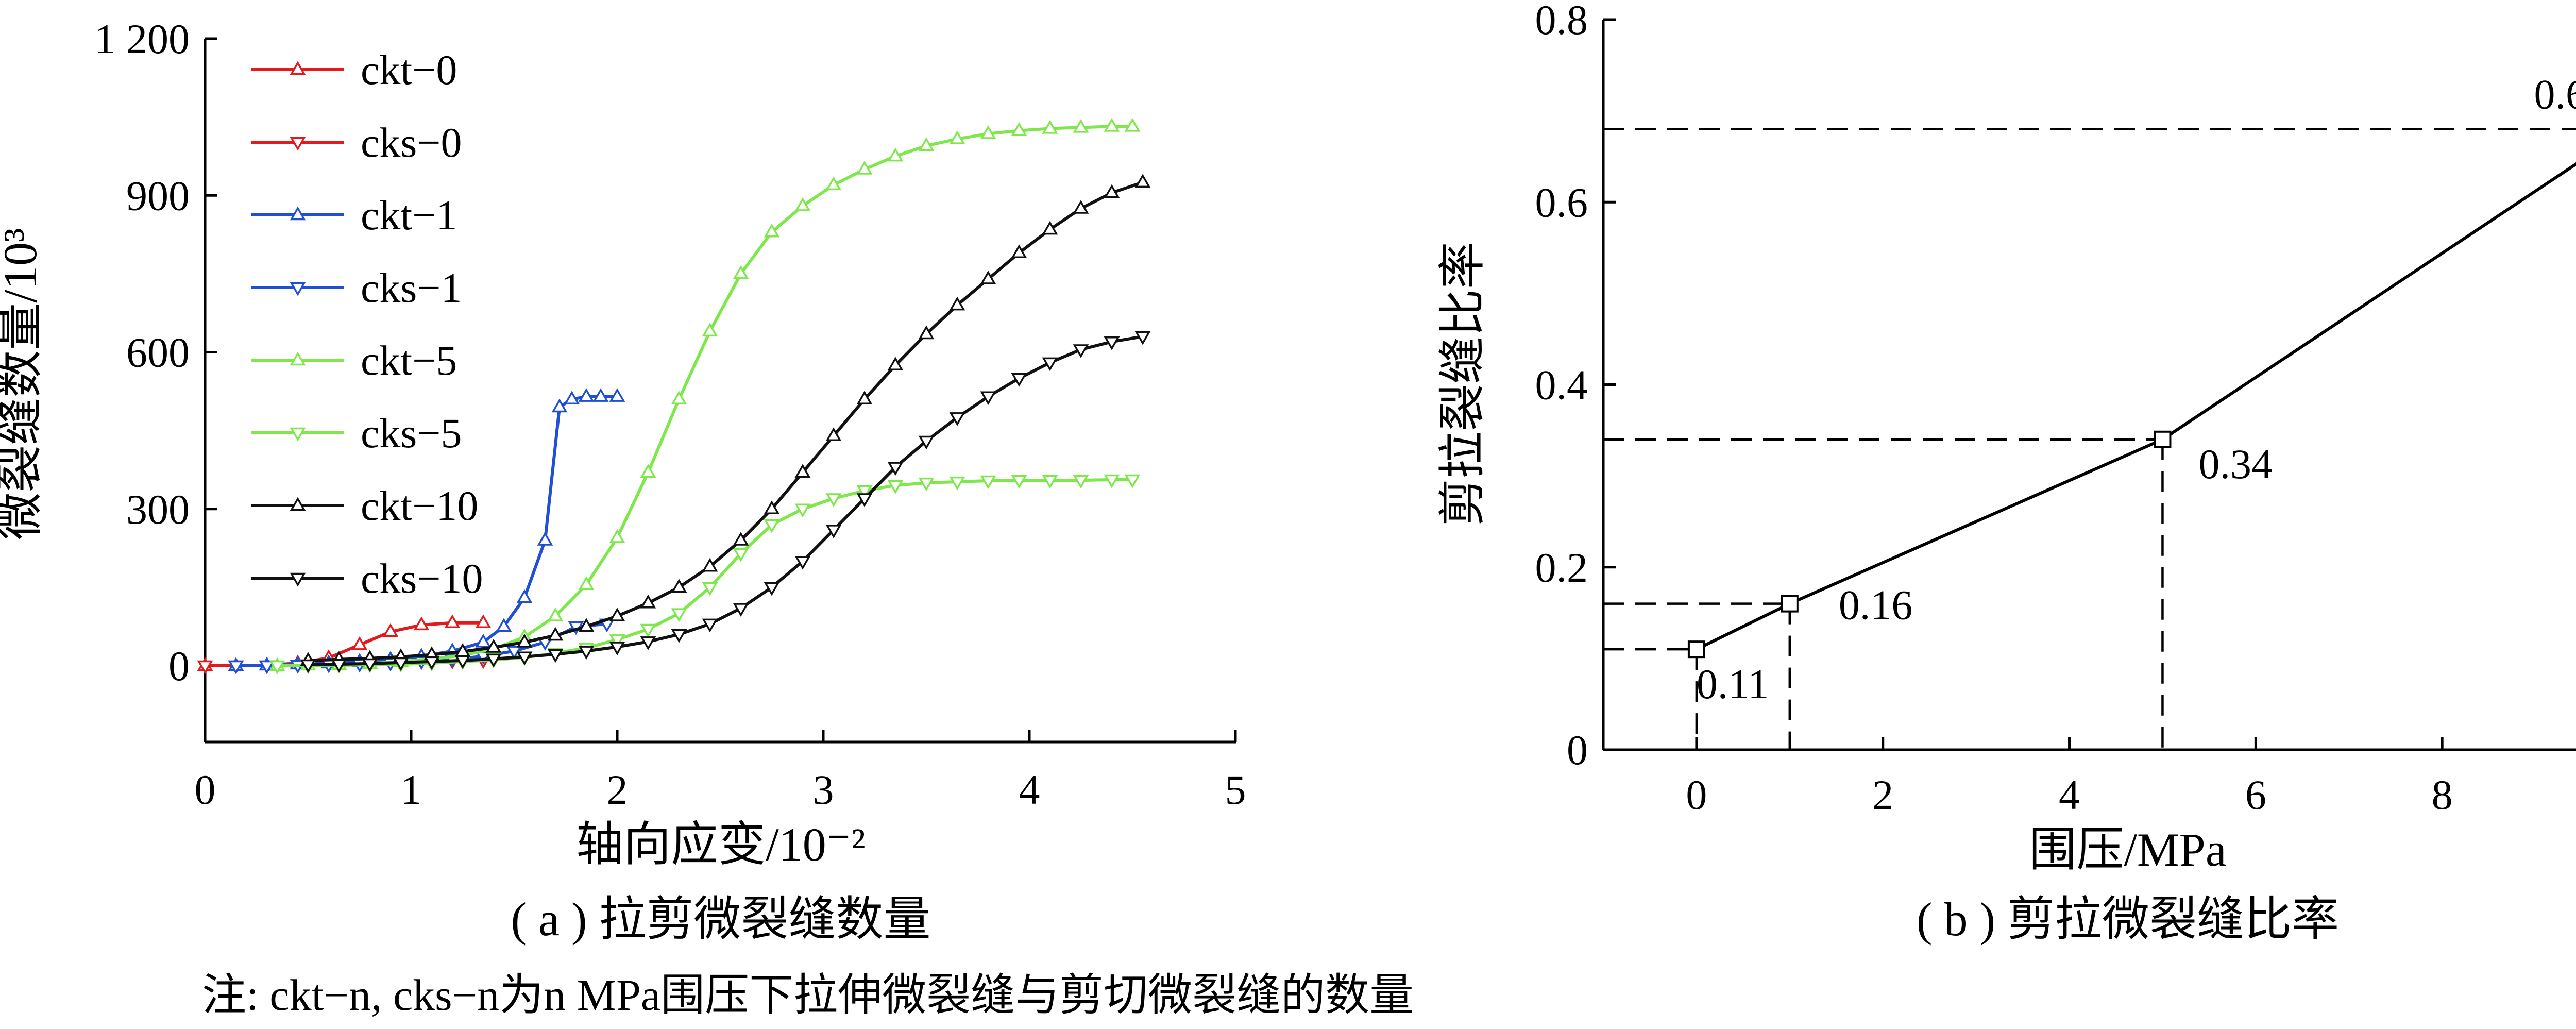  I want to click on chart-b-y-ticks: 0 0.2 0.4 0.6 0.8, so click(1575, 386).